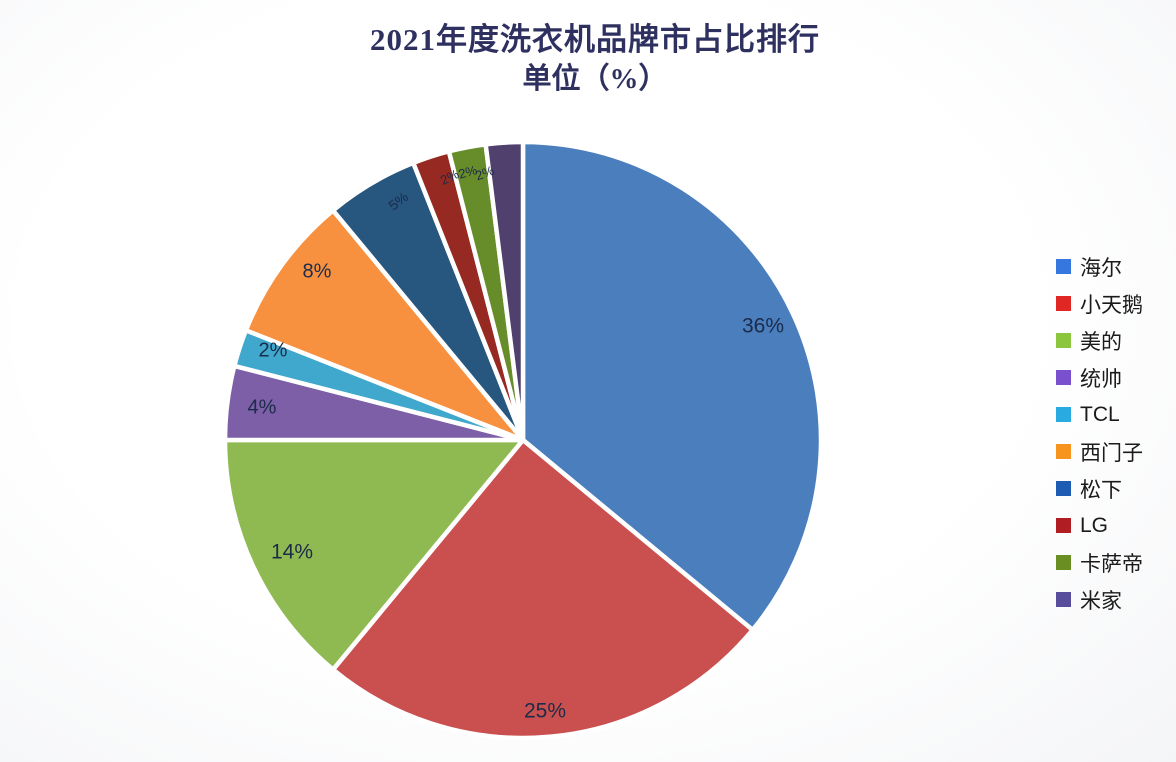 Image resolution: width=1176 pixels, height=762 pixels. Describe the element at coordinates (1094, 525) in the screenshot. I see `legend-label-lg: LG` at that location.